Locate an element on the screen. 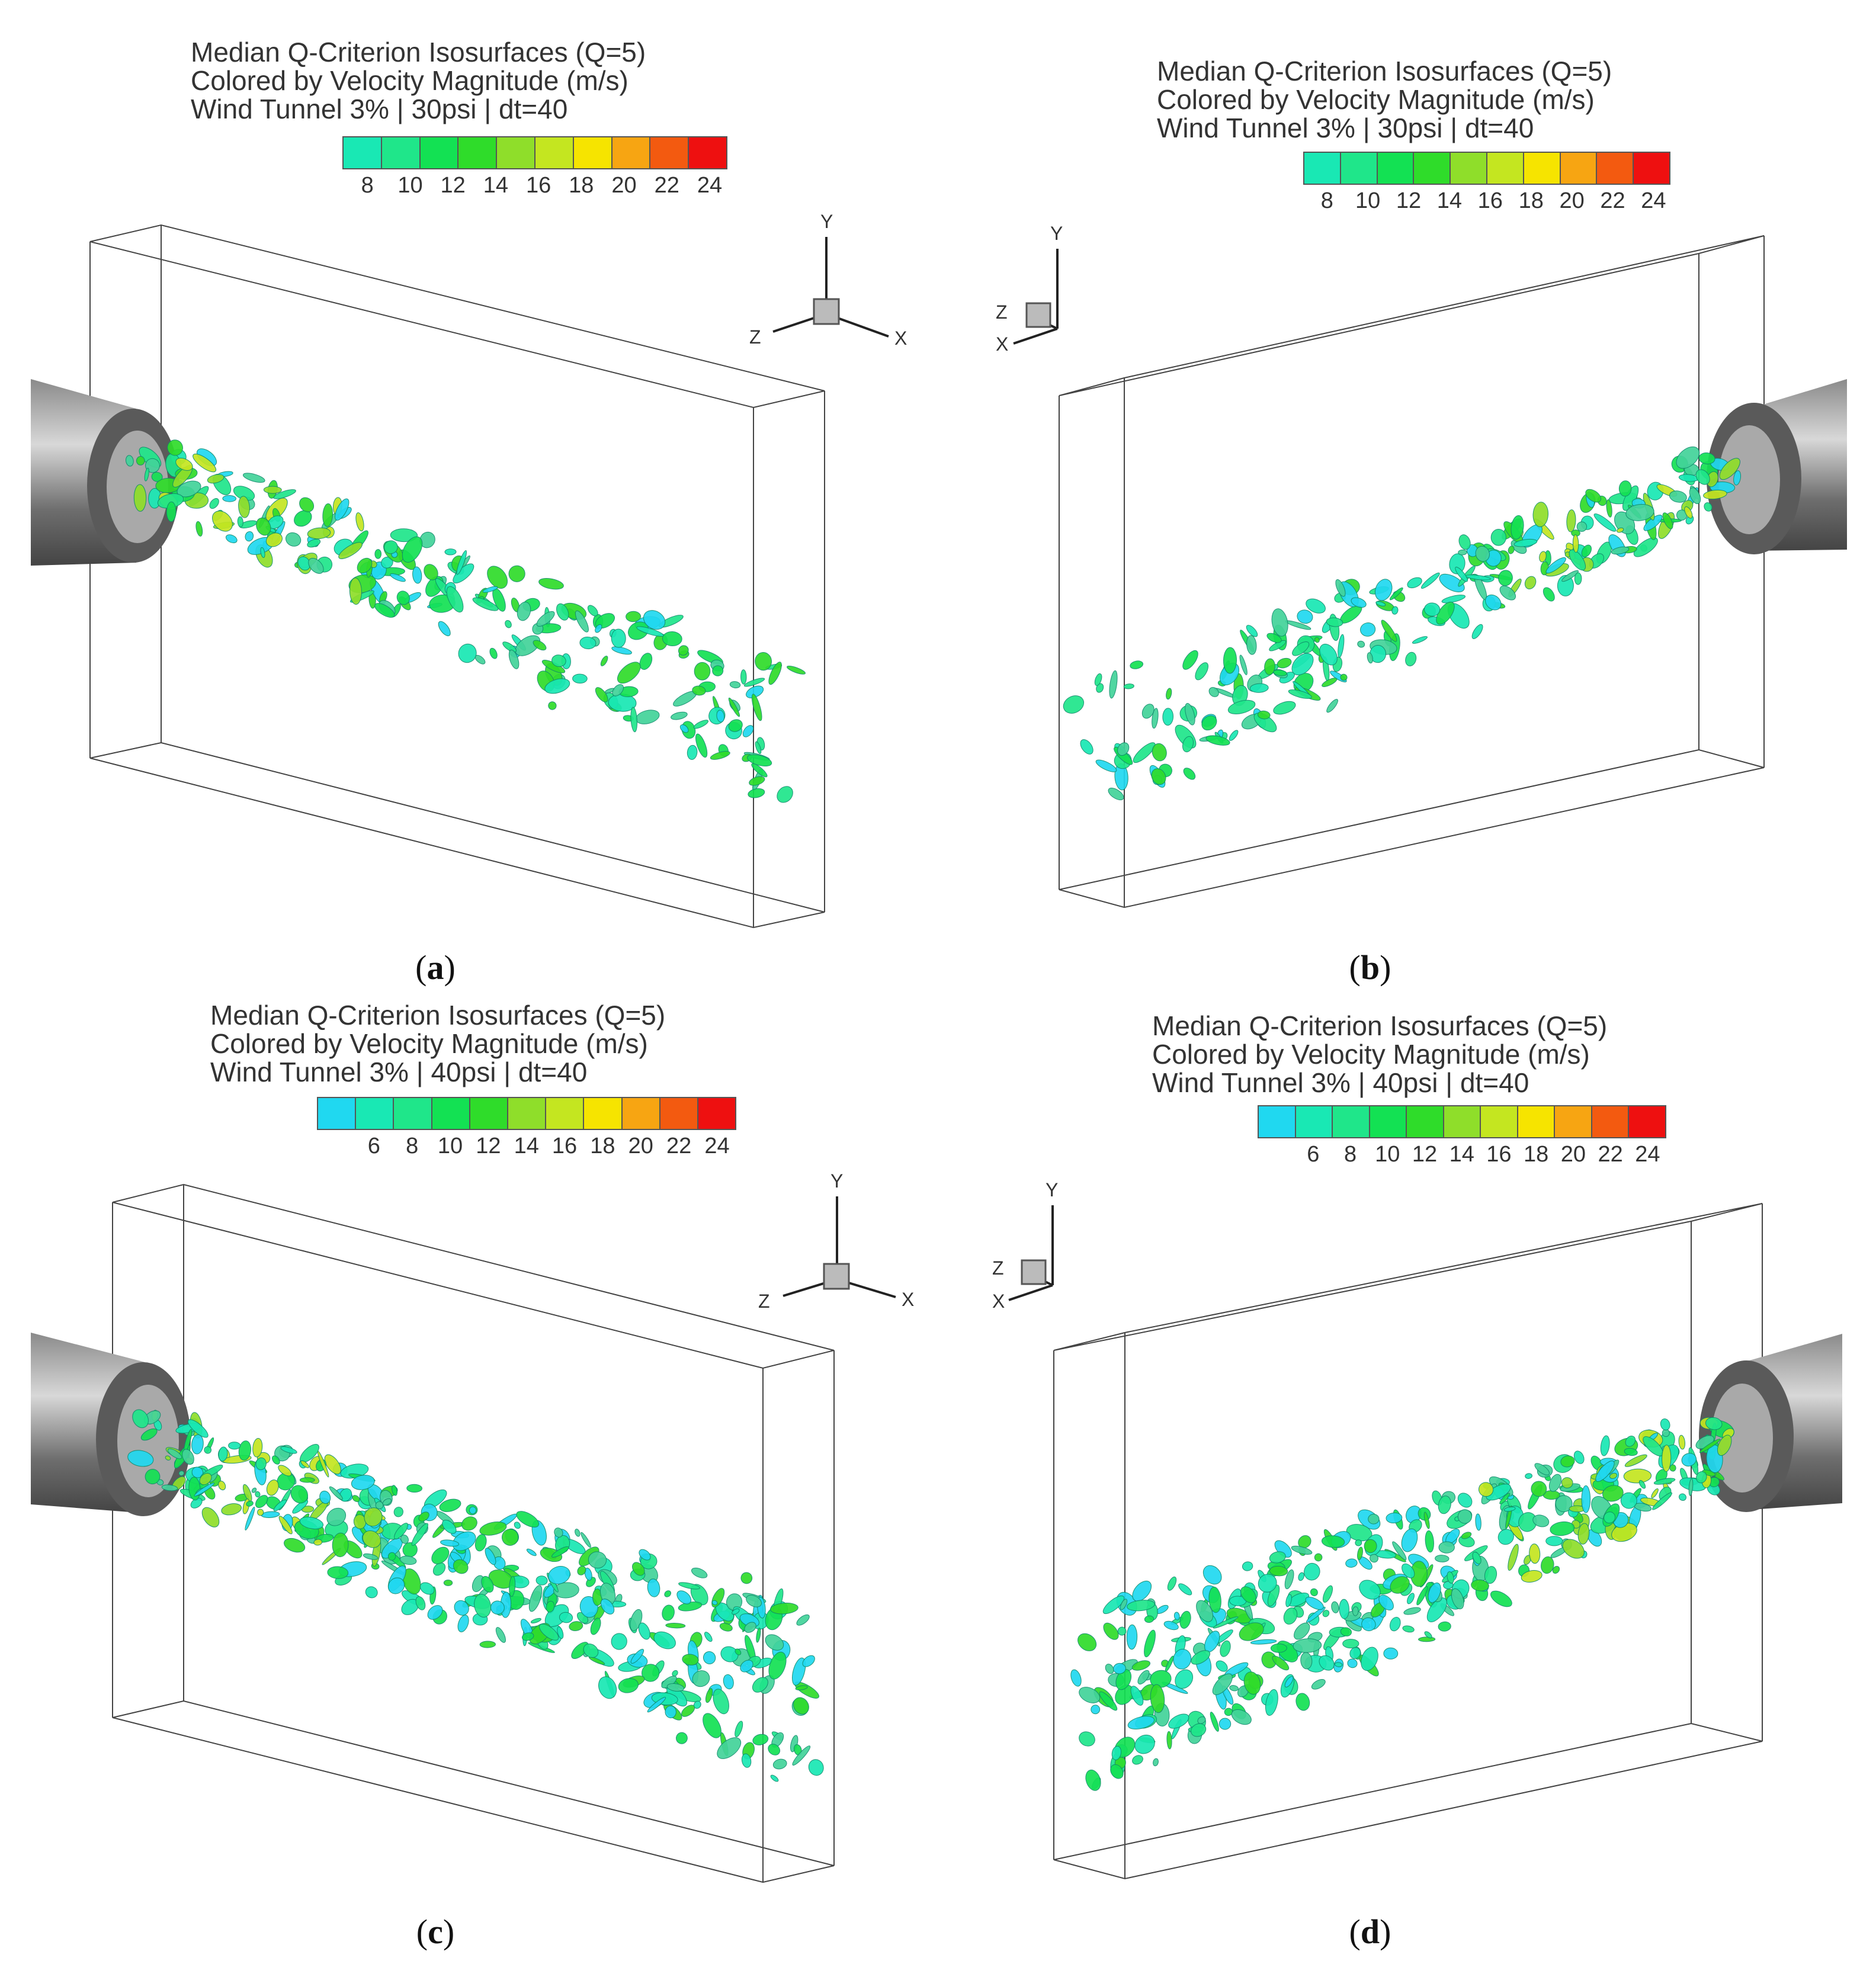  title-line-2: Colored by Velocity Magnitude (m/s) is located at coordinates (1371, 1054).